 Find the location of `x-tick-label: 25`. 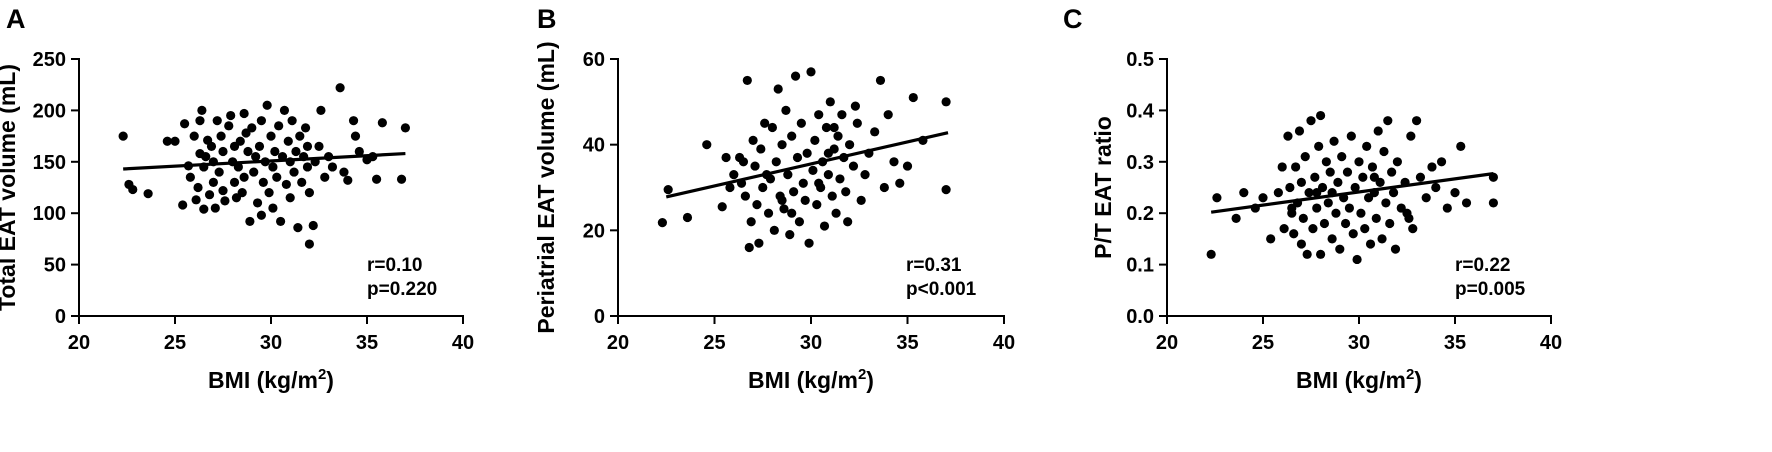

x-tick-label: 25 is located at coordinates (1263, 343).